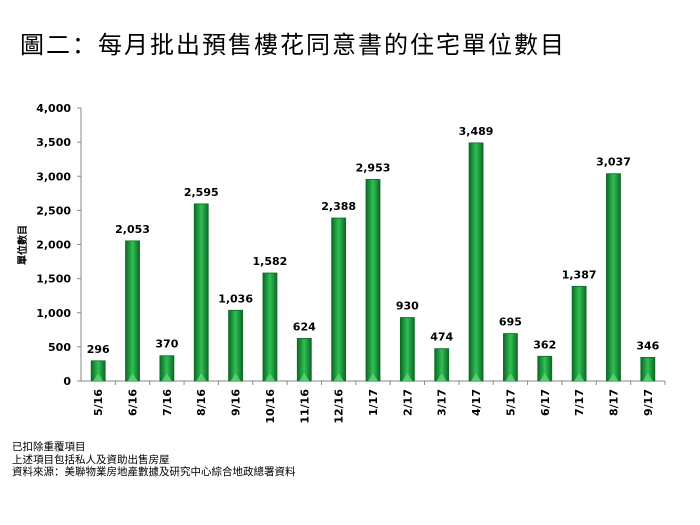  Describe the element at coordinates (236, 402) in the screenshot. I see `x-tick-label: 9/16` at that location.